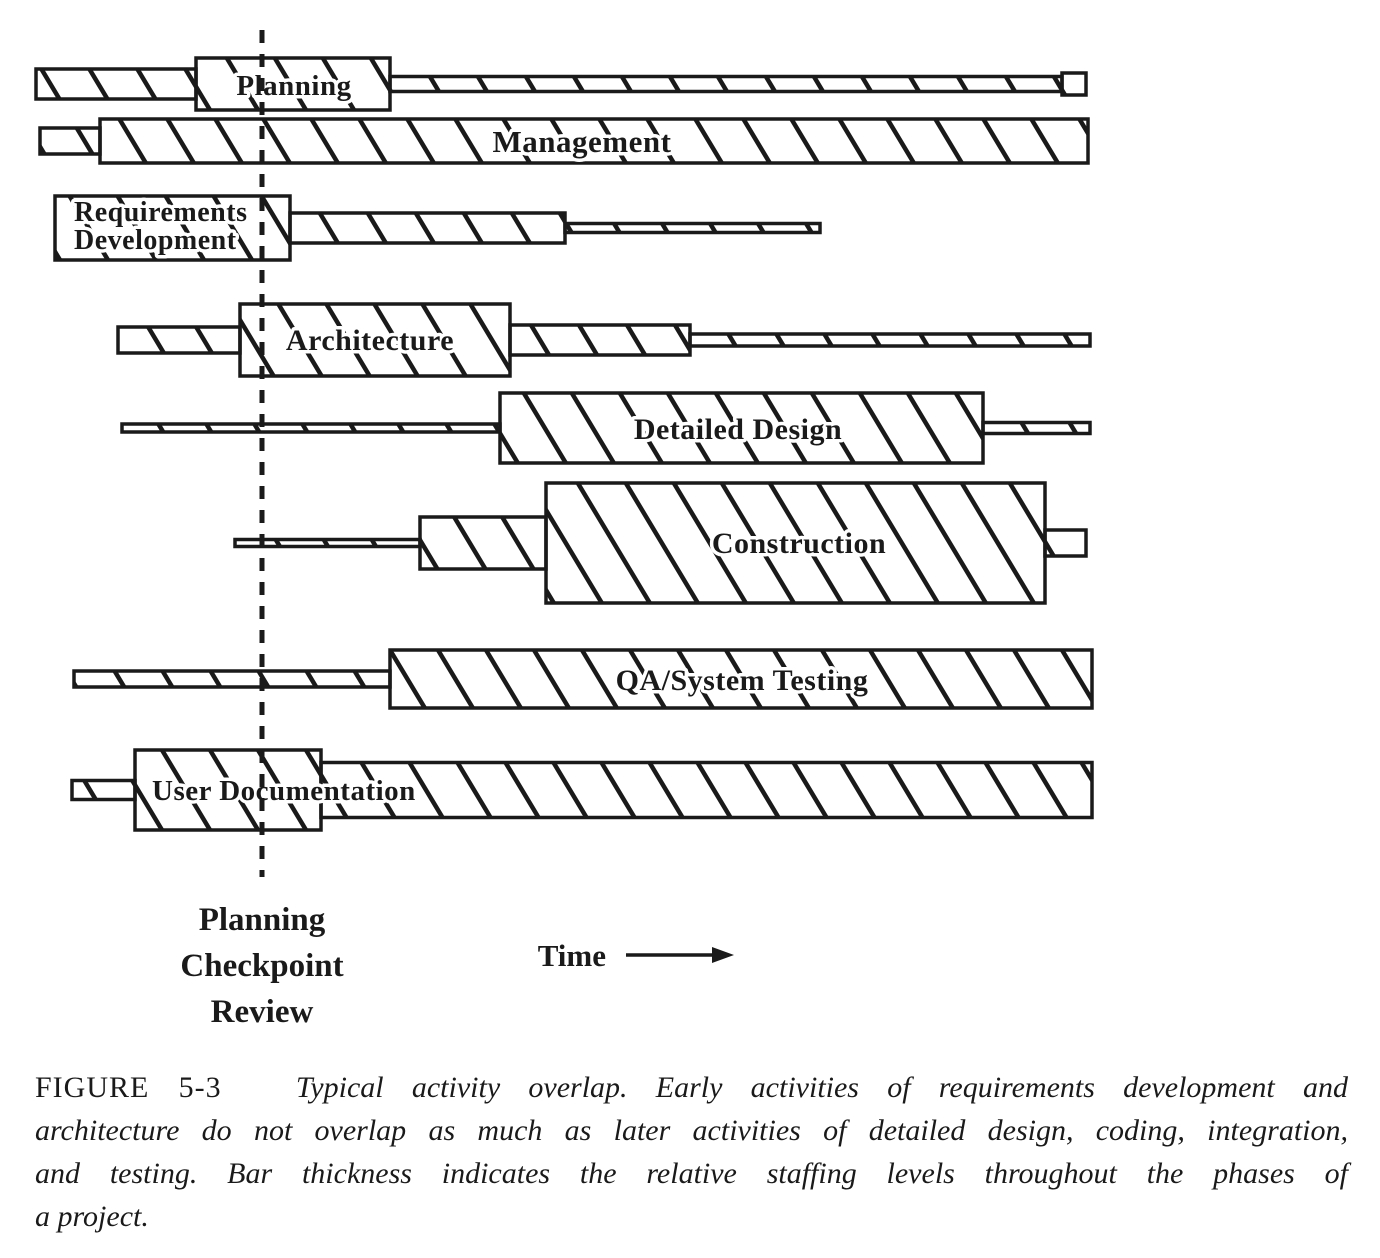 The width and height of the screenshot is (1380, 1258). I want to click on activity-bar-architecture: Architecture, so click(604, 340).